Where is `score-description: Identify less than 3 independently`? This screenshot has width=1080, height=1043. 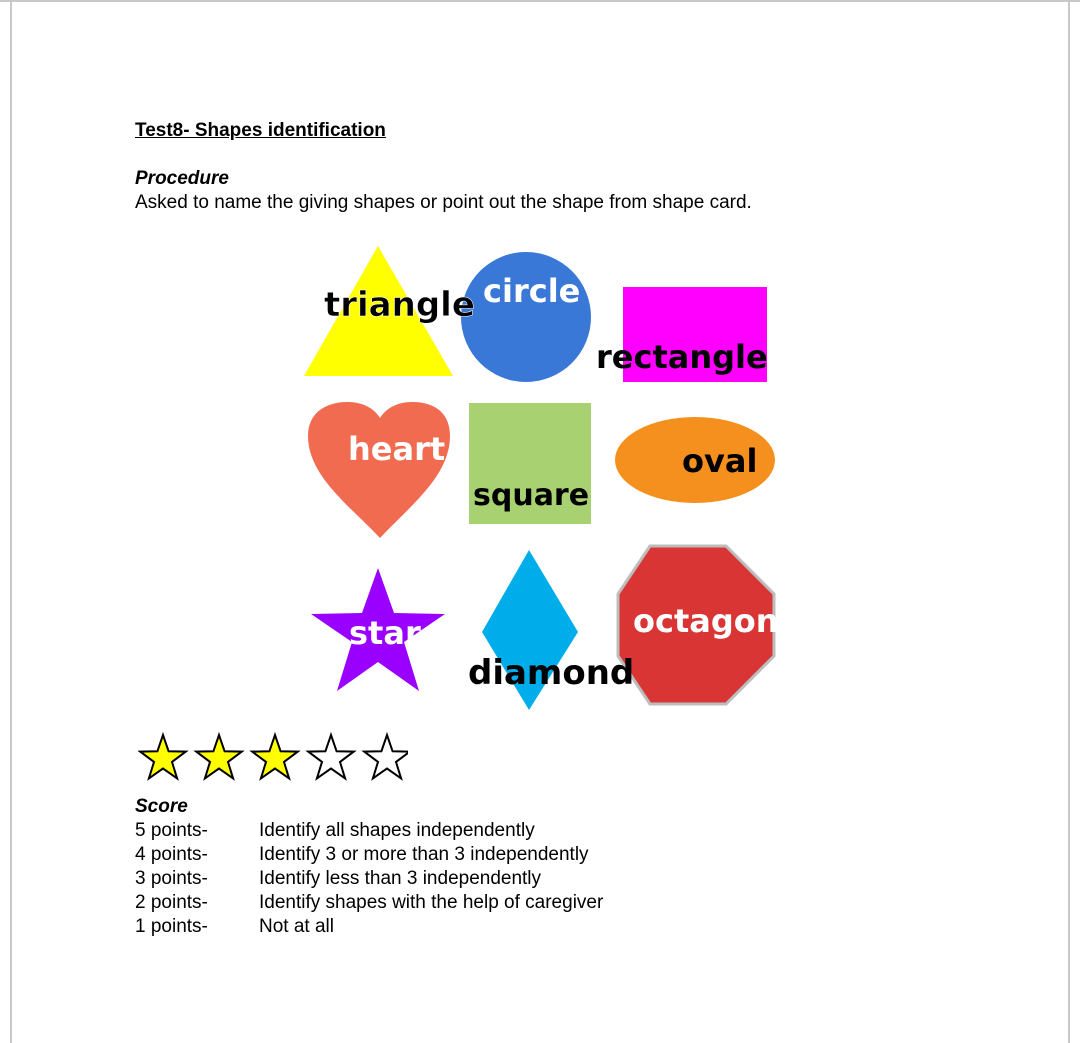 score-description: Identify less than 3 independently is located at coordinates (400, 878).